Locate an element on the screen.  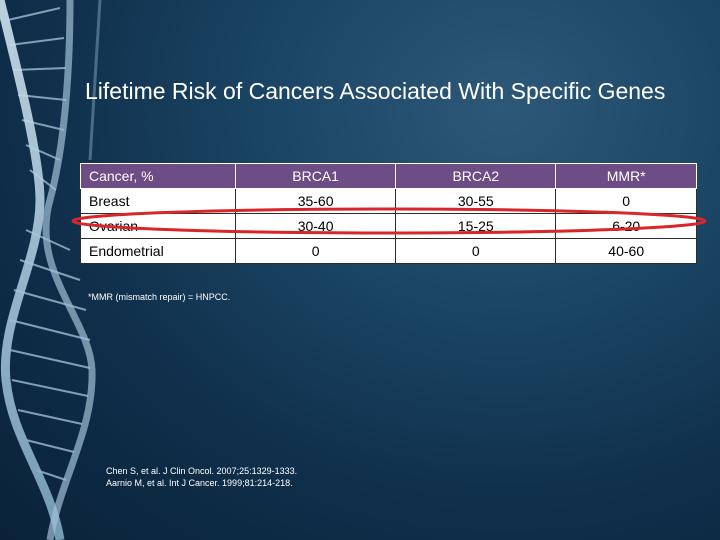
table-row-highlighted: Ovarian 30-40 15-25 6-20 is located at coordinates (388, 226).